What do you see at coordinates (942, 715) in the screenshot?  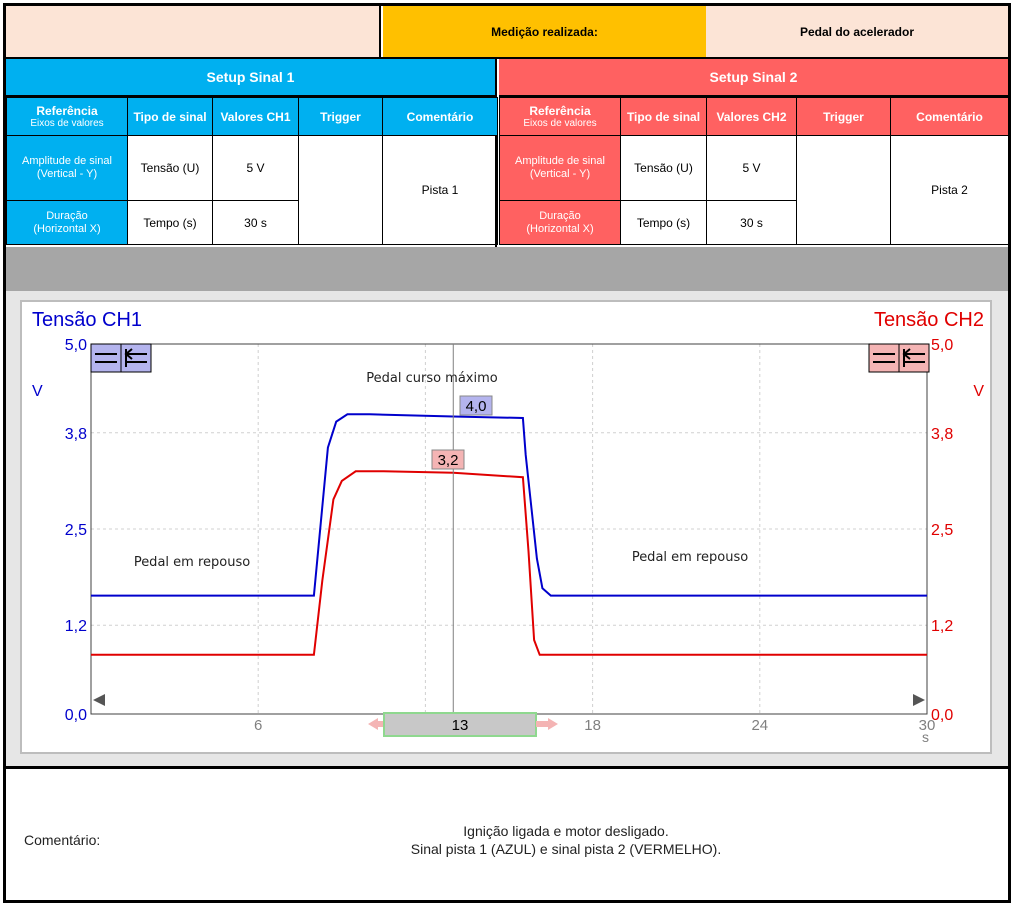 I see `y-tick-right: 0,0` at bounding box center [942, 715].